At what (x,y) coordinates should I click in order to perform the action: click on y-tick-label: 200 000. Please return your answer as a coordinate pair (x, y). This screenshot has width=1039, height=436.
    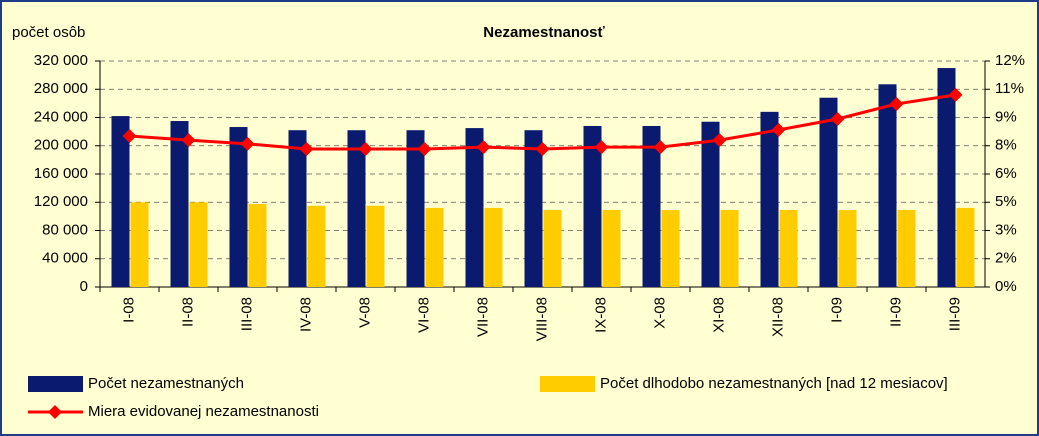
    Looking at the image, I should click on (61, 145).